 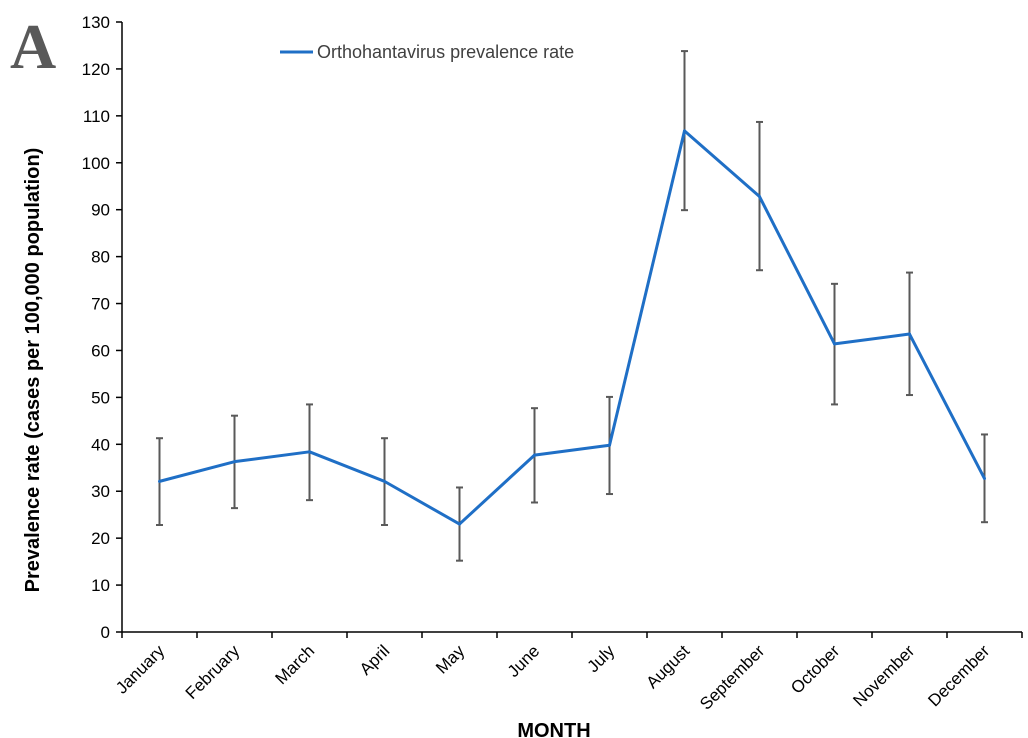 What do you see at coordinates (294, 664) in the screenshot?
I see `x-tick-label: March` at bounding box center [294, 664].